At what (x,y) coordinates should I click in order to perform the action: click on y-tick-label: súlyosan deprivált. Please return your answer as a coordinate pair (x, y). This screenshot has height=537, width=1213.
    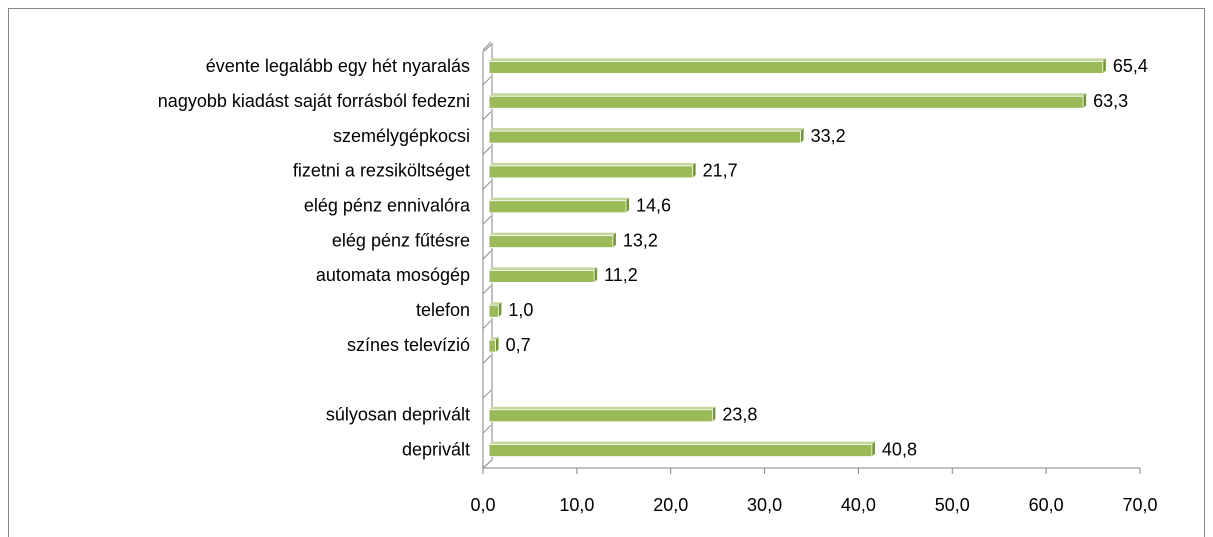
    Looking at the image, I should click on (398, 415).